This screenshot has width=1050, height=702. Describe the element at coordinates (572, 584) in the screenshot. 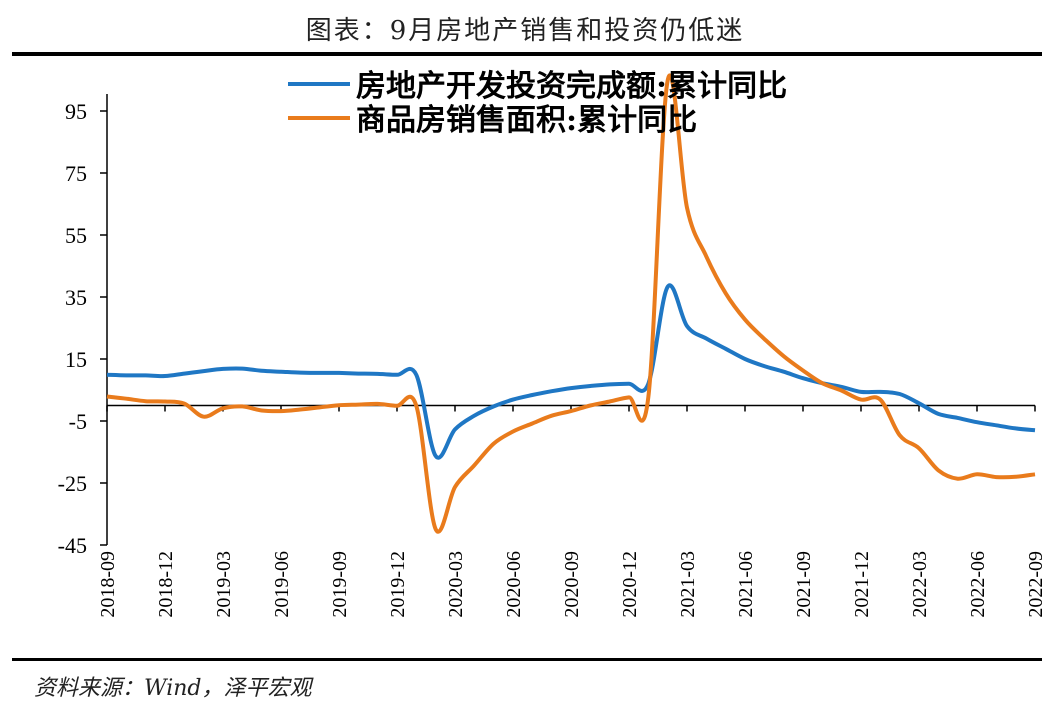

I see `x-tick-label: 2020-09` at that location.